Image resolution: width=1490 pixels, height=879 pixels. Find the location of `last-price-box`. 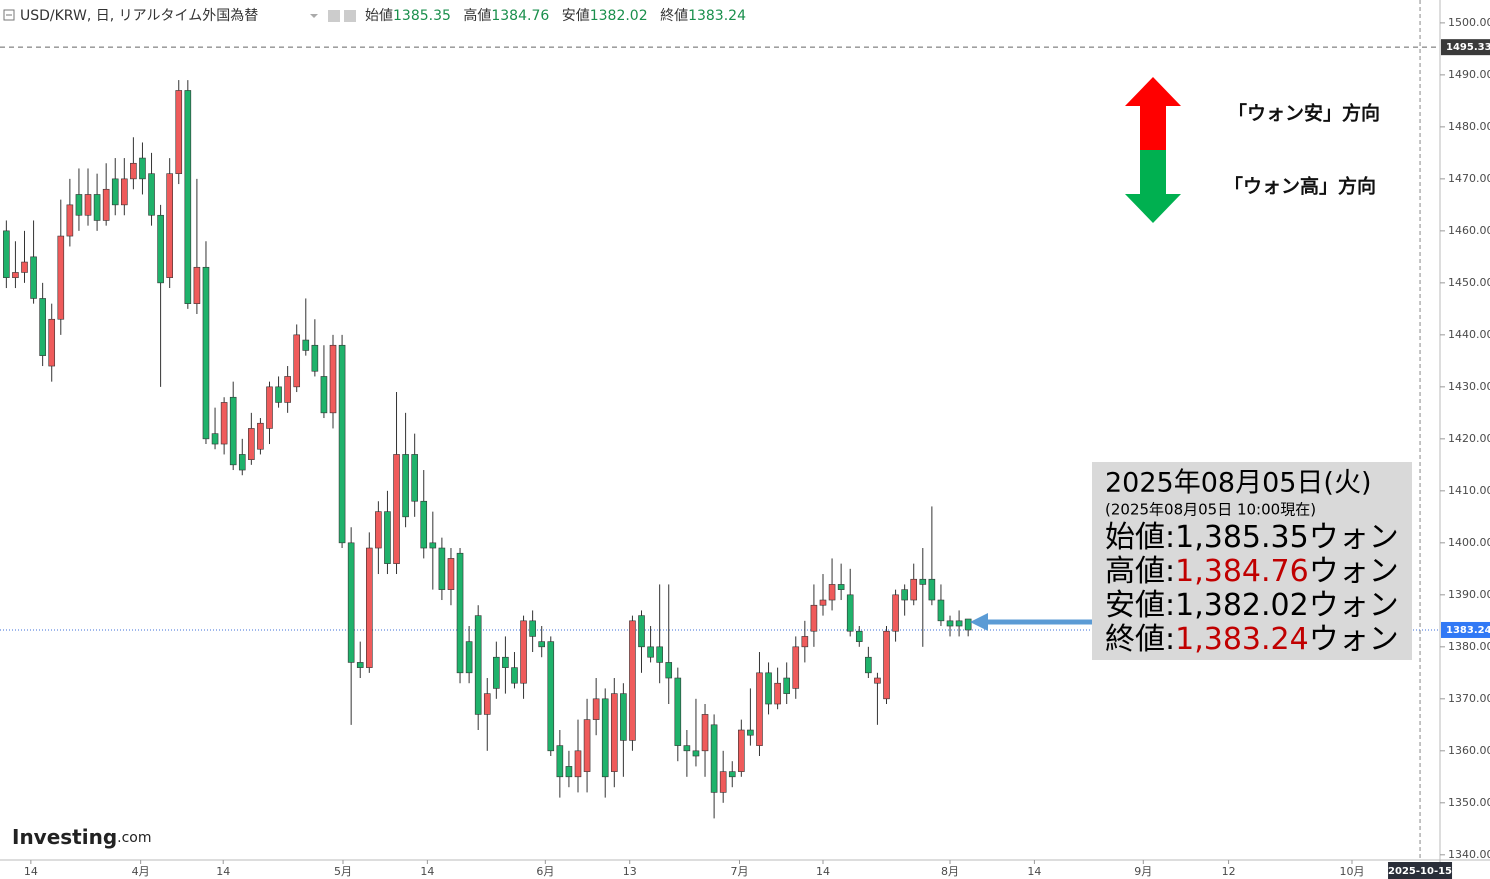

last-price-box is located at coordinates (1465, 629).